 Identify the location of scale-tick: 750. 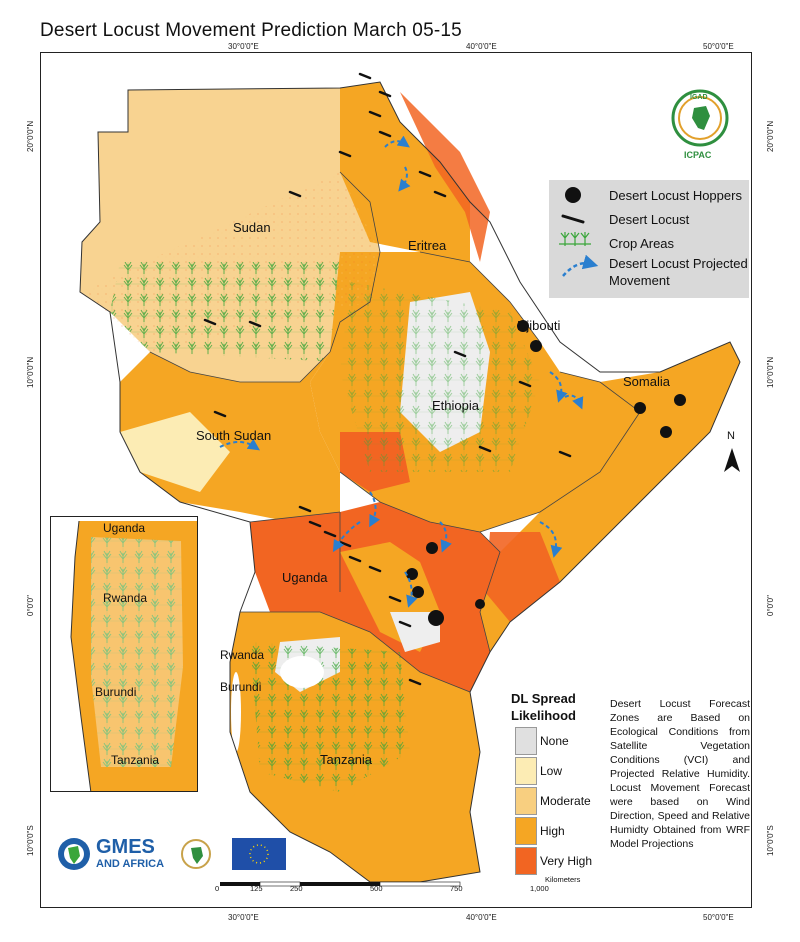
(456, 888).